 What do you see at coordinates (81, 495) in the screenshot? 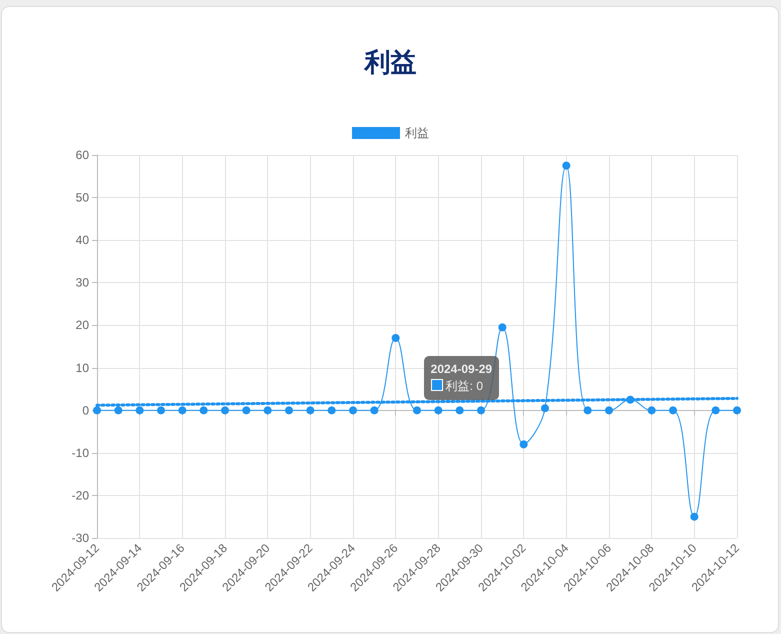
I see `y-tick-label: -20` at bounding box center [81, 495].